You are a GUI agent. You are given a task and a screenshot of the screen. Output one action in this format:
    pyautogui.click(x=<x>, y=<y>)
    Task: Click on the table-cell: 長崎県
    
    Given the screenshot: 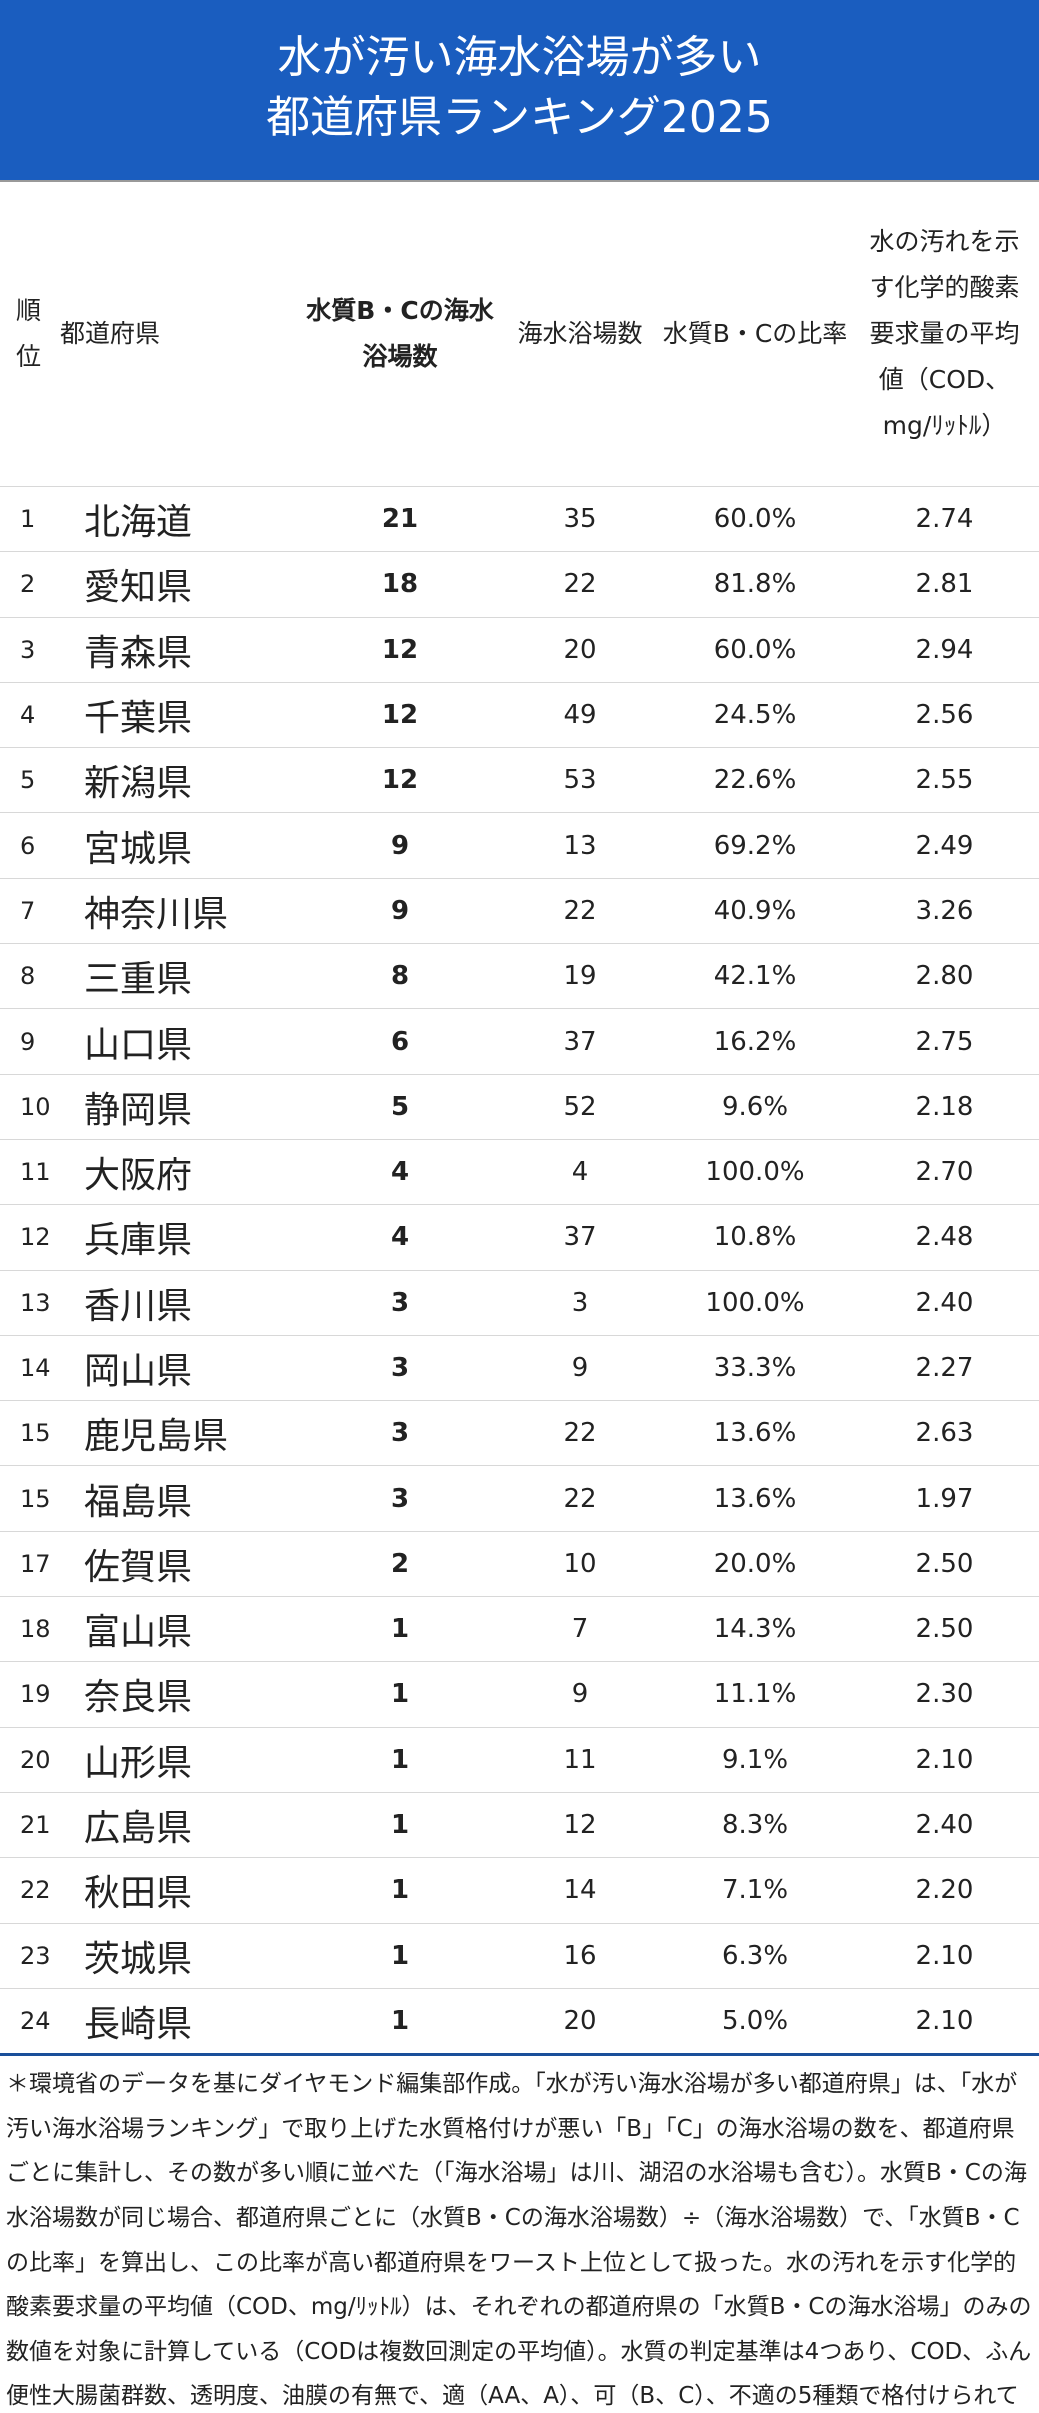 What is the action you would take?
    pyautogui.click(x=180, y=2020)
    